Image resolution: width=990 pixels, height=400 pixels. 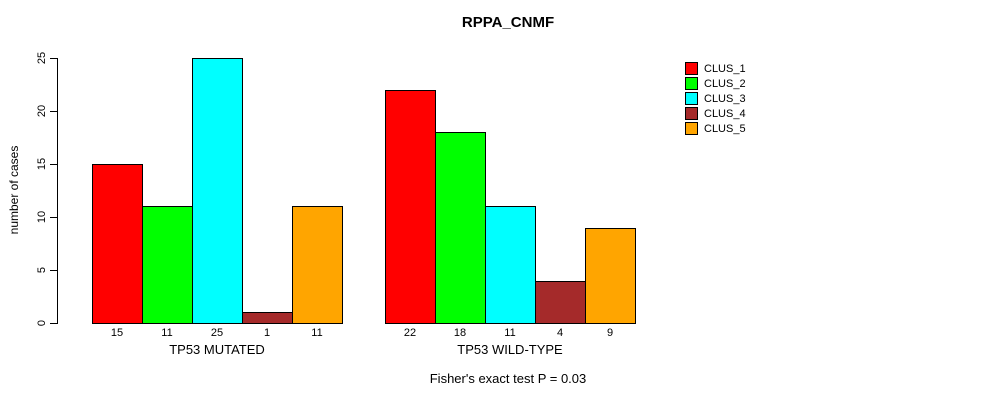 I want to click on bar-value-label: 18, so click(x=460, y=333).